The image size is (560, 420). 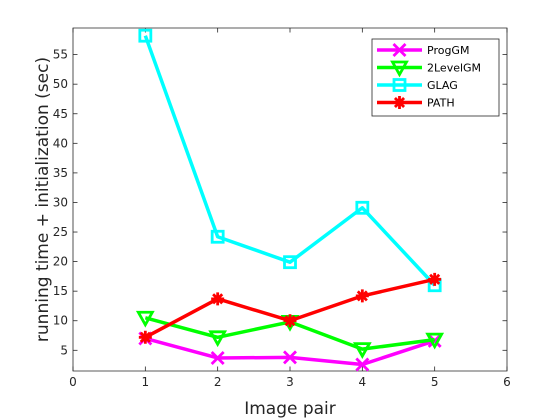 I want to click on y-tick-label: 30, so click(x=60, y=202).